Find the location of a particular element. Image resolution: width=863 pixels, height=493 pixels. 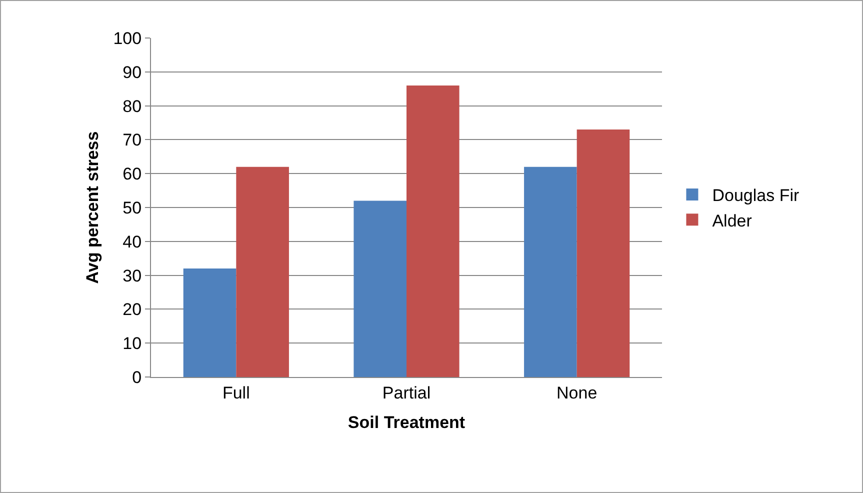

y-tick-label: 10 is located at coordinates (132, 344).